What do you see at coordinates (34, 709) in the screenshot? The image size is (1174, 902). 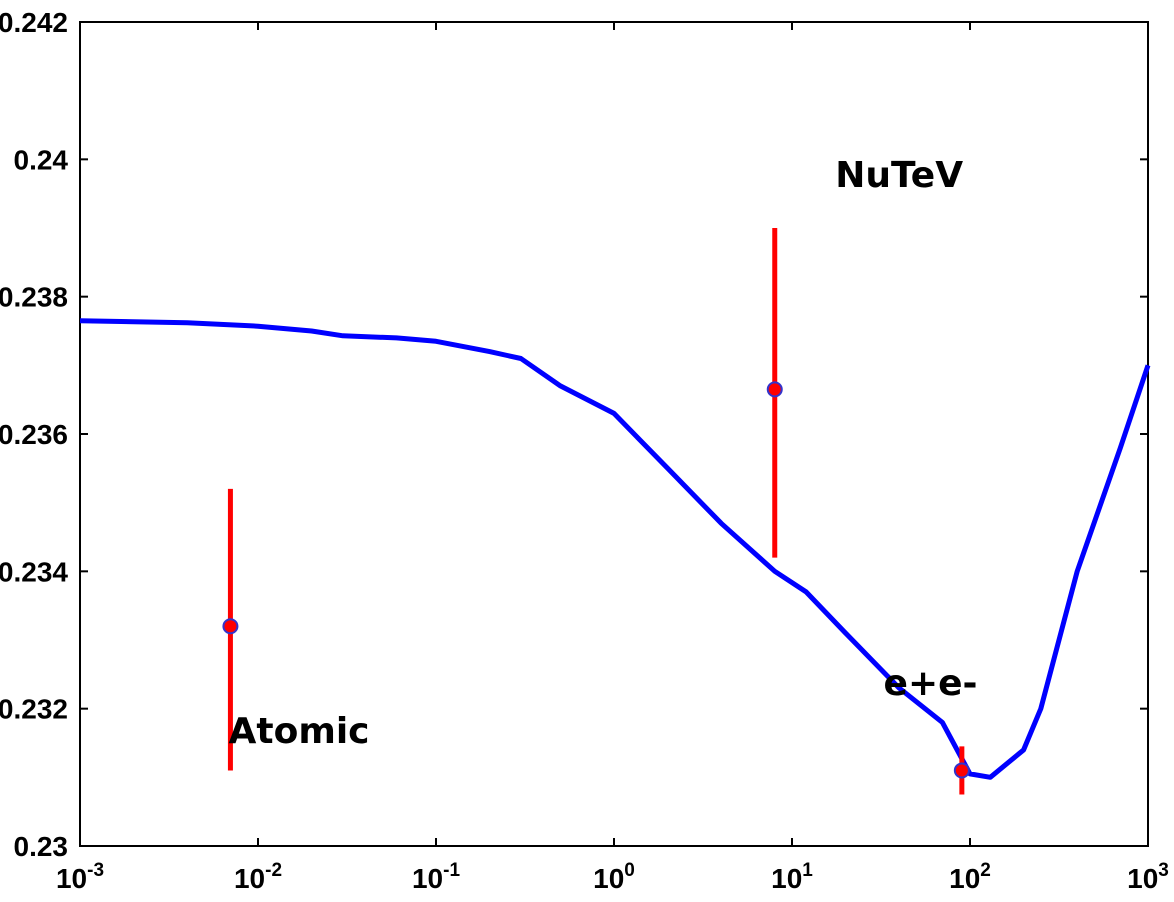 I see `y-tick-label: 0.232` at bounding box center [34, 709].